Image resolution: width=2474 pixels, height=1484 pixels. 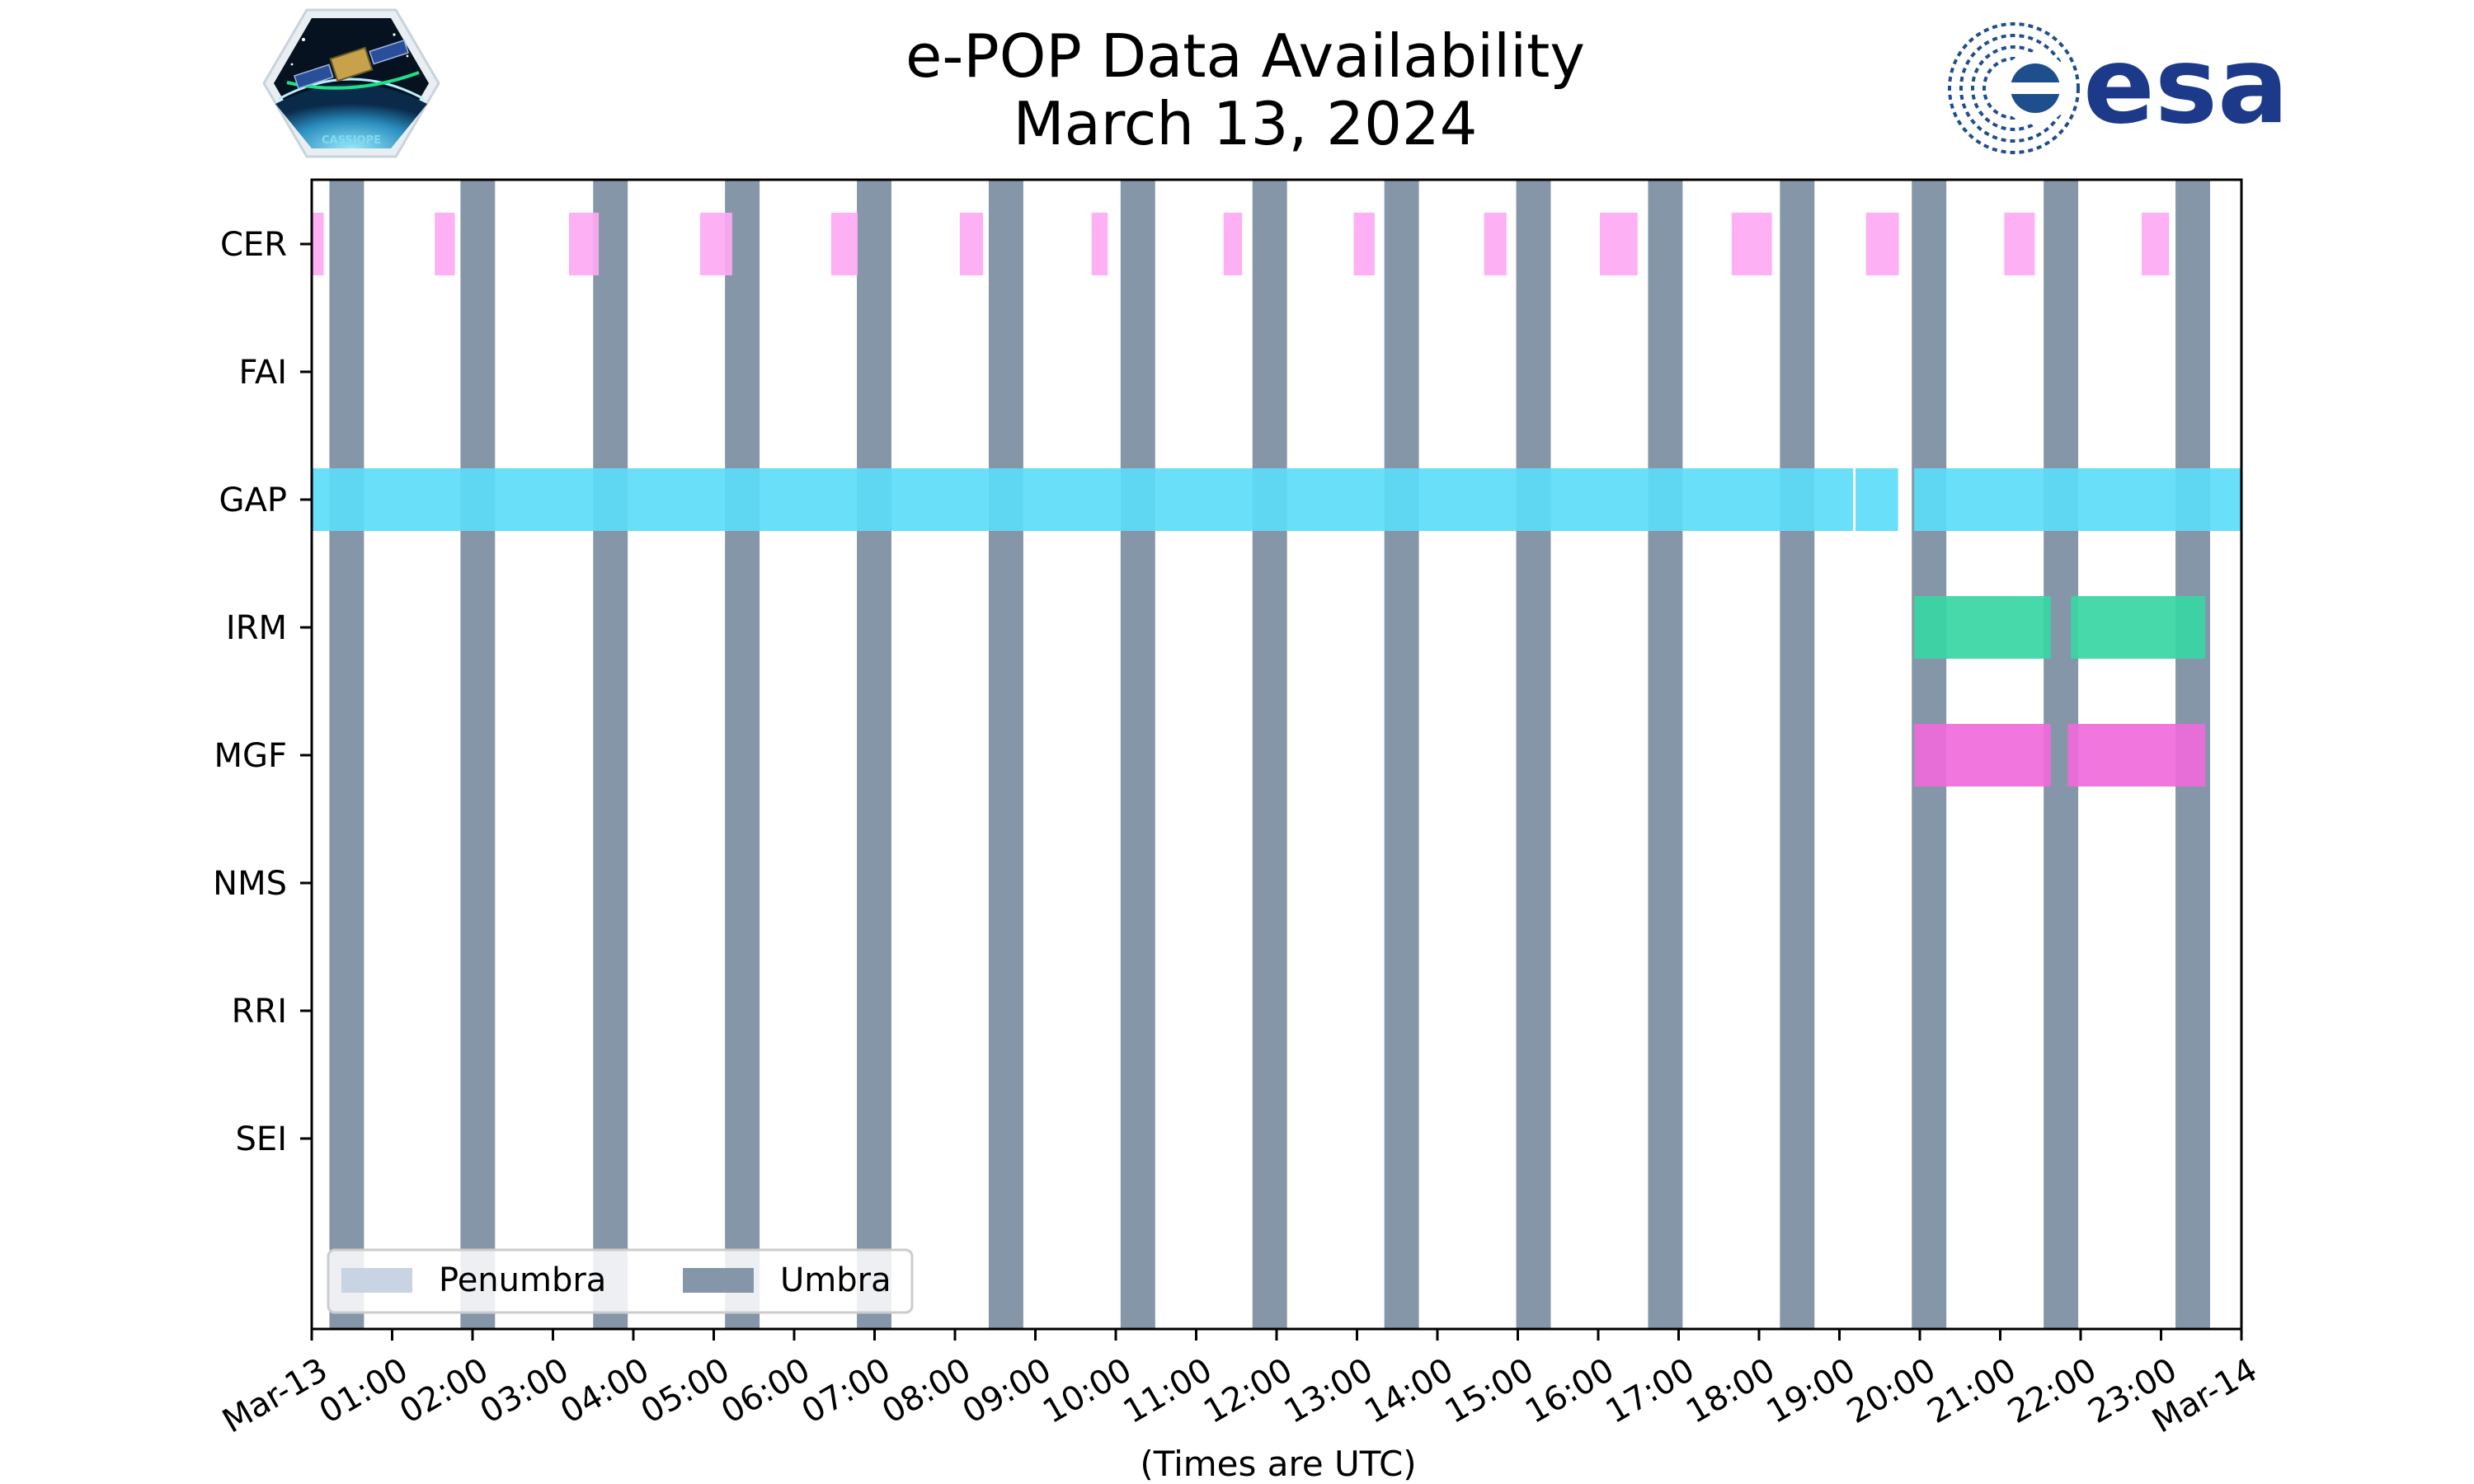 I want to click on cassiope-logo-text: CASSIOPE, so click(x=351, y=140).